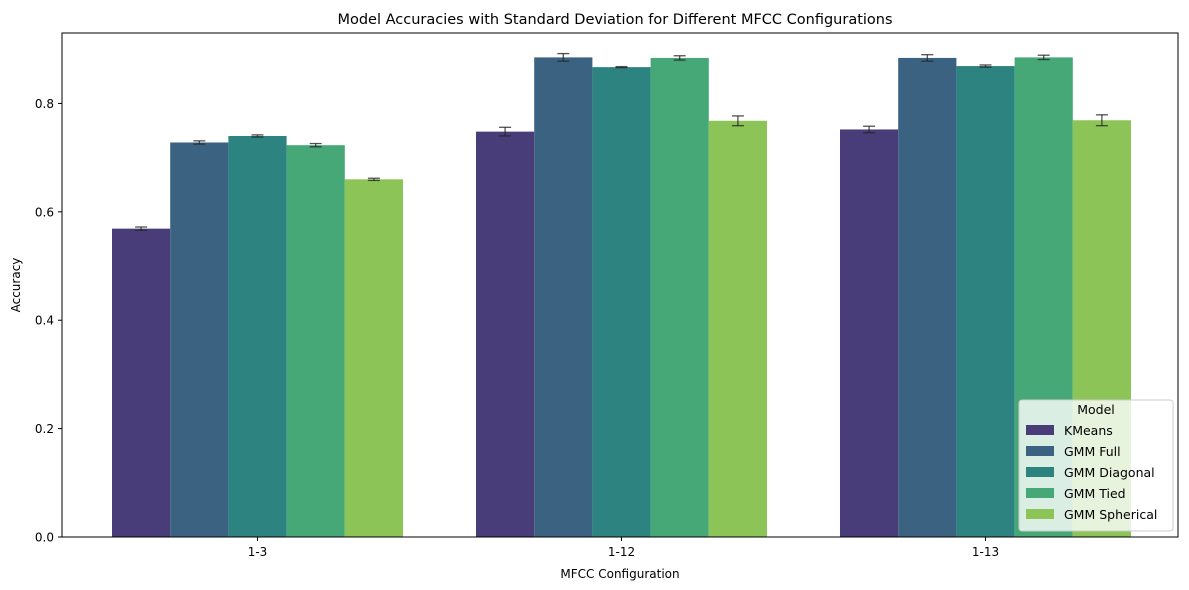 The image size is (1189, 590). Describe the element at coordinates (1095, 493) in the screenshot. I see `legend-label-gmm-tied: GMM Tied` at that location.